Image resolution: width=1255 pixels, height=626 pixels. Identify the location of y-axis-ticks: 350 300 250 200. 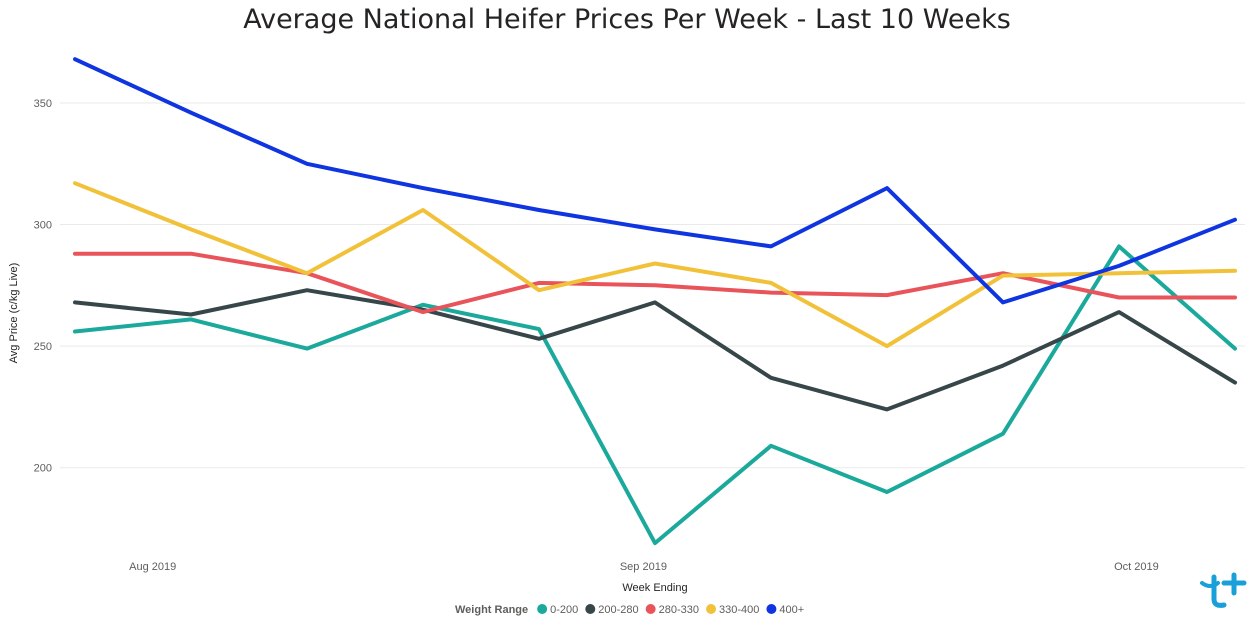
(43, 286).